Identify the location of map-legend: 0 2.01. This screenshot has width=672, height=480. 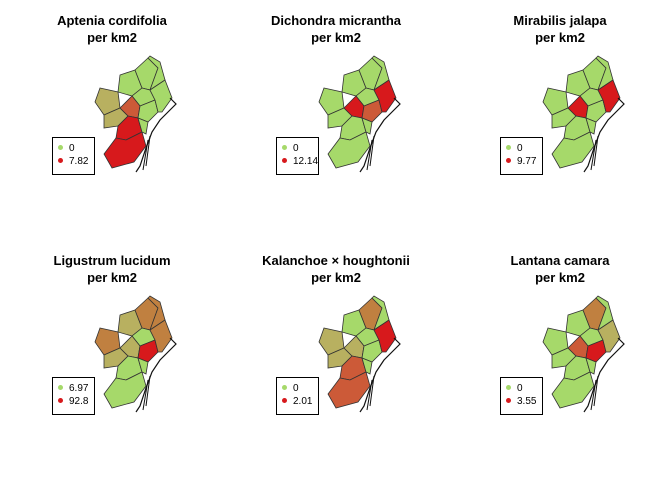
(297, 396).